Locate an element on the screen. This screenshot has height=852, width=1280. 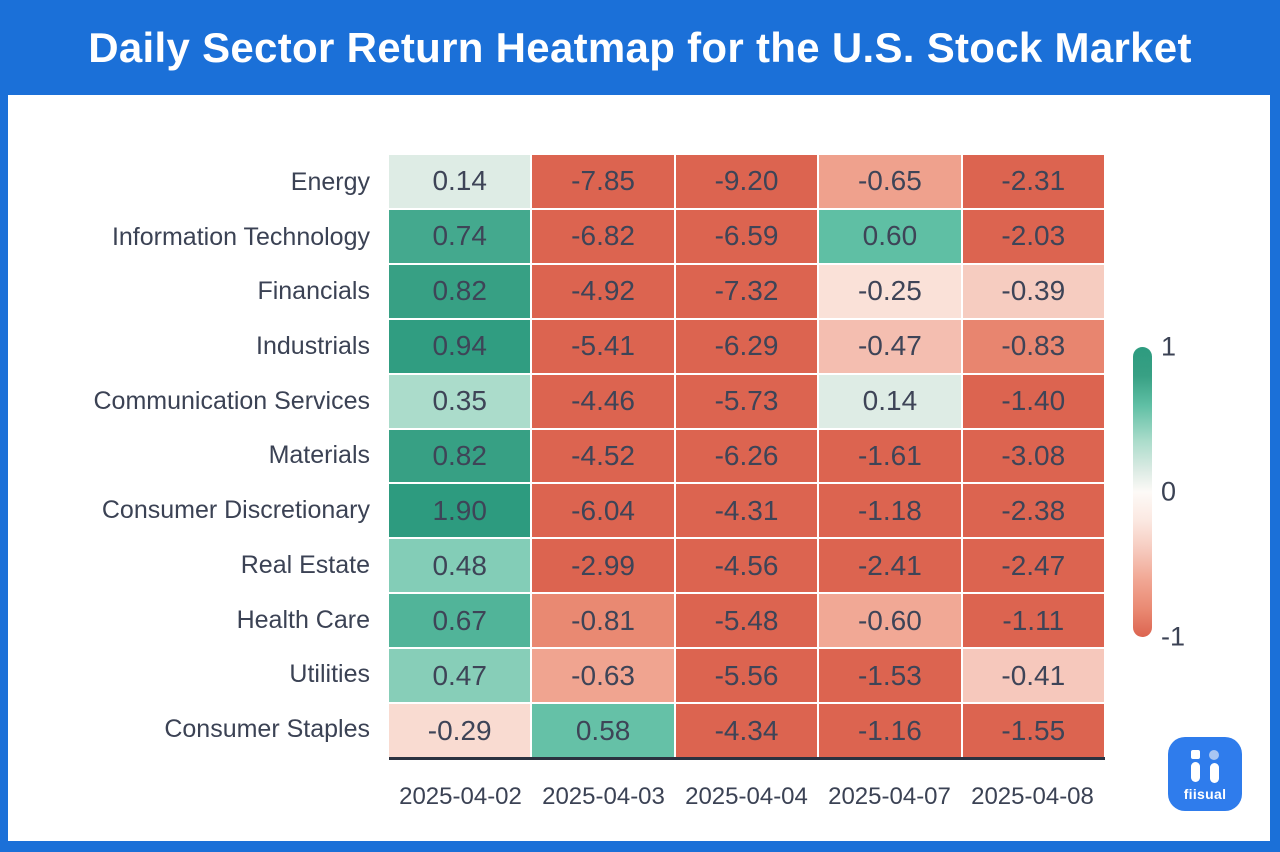
heatmap-cell: 0.35 is located at coordinates (460, 401).